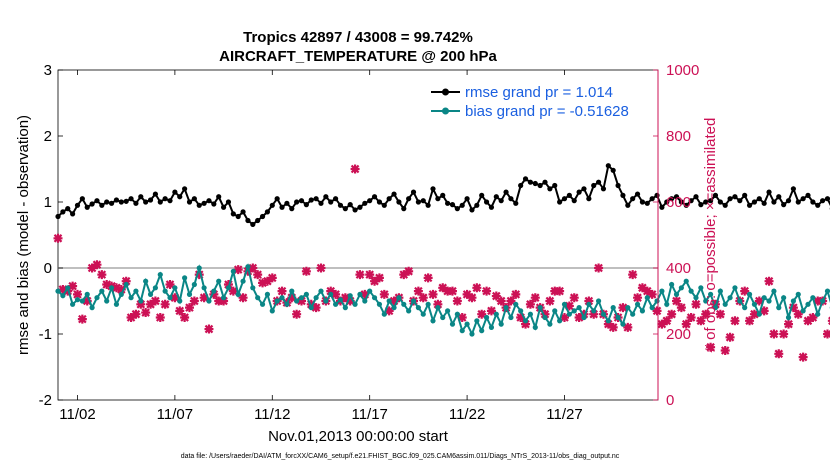 Image resolution: width=830 pixels, height=470 pixels. What do you see at coordinates (48, 202) in the screenshot?
I see `y-left-tick-label: 1` at bounding box center [48, 202].